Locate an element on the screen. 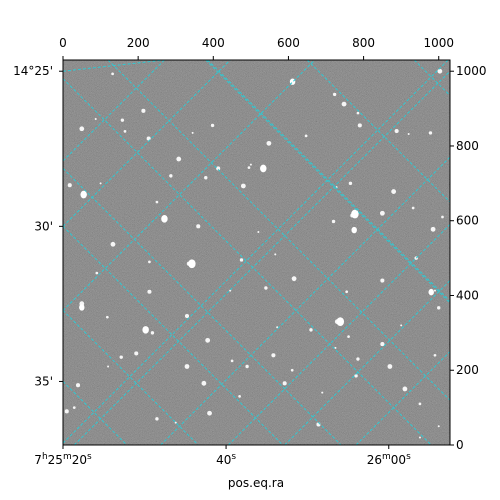  dec-tick-label: 30' is located at coordinates (43, 226).